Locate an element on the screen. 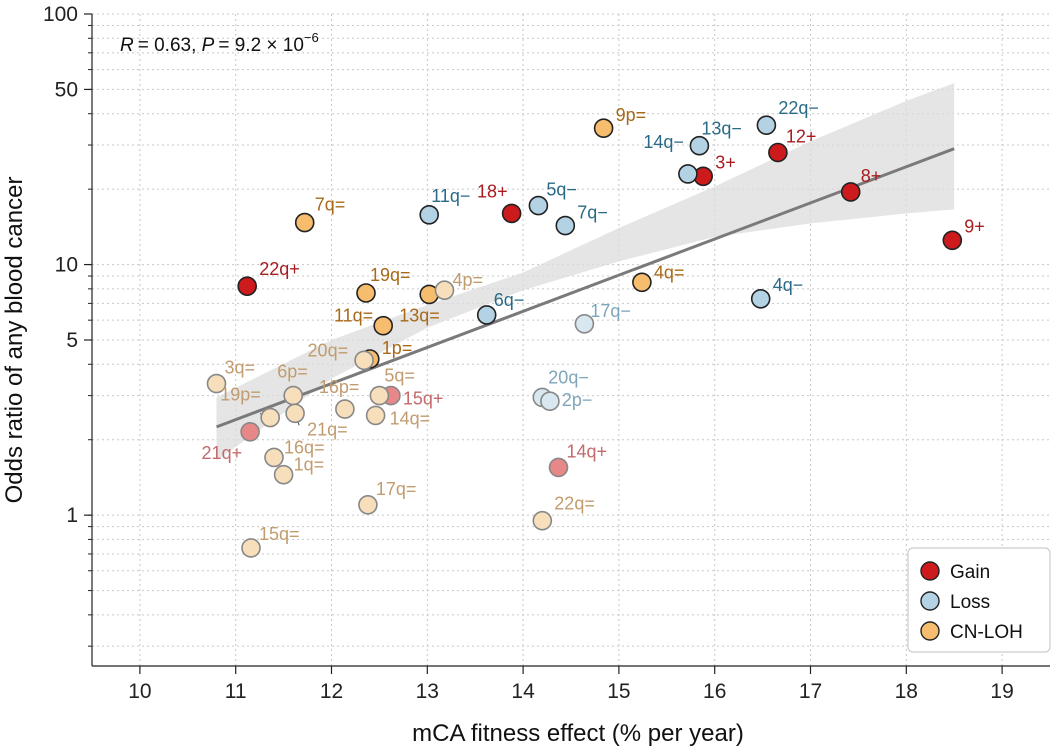 This screenshot has width=1064, height=748. point-20qloh is located at coordinates (364, 360).